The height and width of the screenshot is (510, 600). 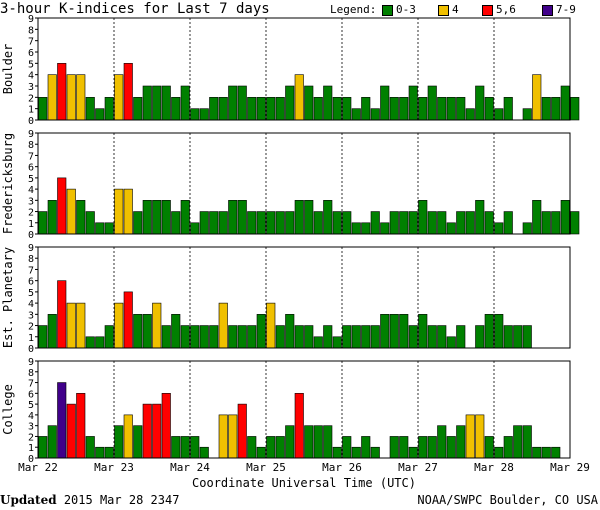 What do you see at coordinates (570, 467) in the screenshot?
I see `x-tick-label: Mar 29` at bounding box center [570, 467].